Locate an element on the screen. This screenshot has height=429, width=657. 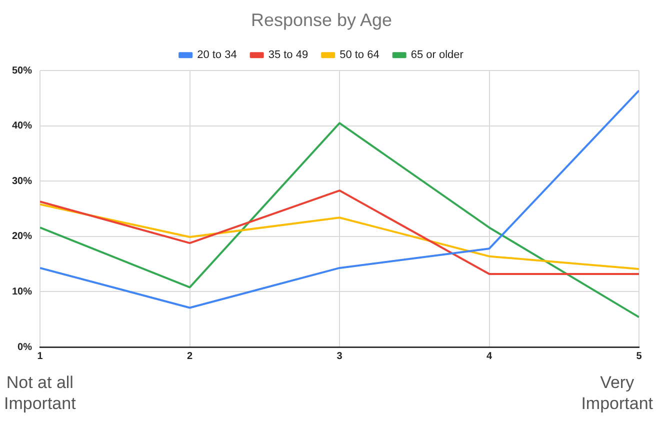
y-tick-label: 10% is located at coordinates (22, 292).